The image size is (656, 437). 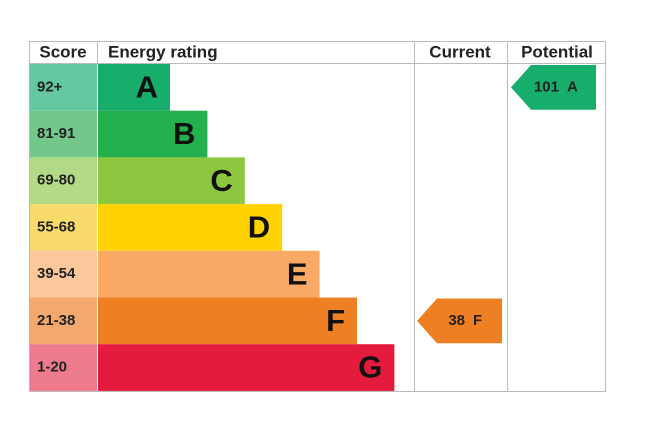 I want to click on band-letter: B, so click(x=184, y=133).